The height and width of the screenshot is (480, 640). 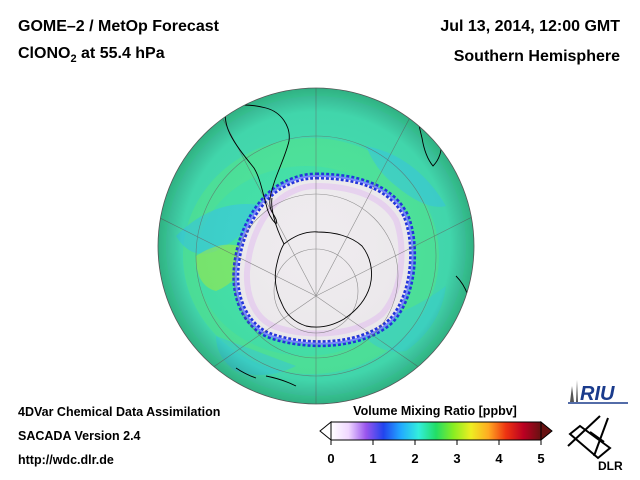 What do you see at coordinates (66, 460) in the screenshot?
I see `website-link: http://wdc.dlr.de` at bounding box center [66, 460].